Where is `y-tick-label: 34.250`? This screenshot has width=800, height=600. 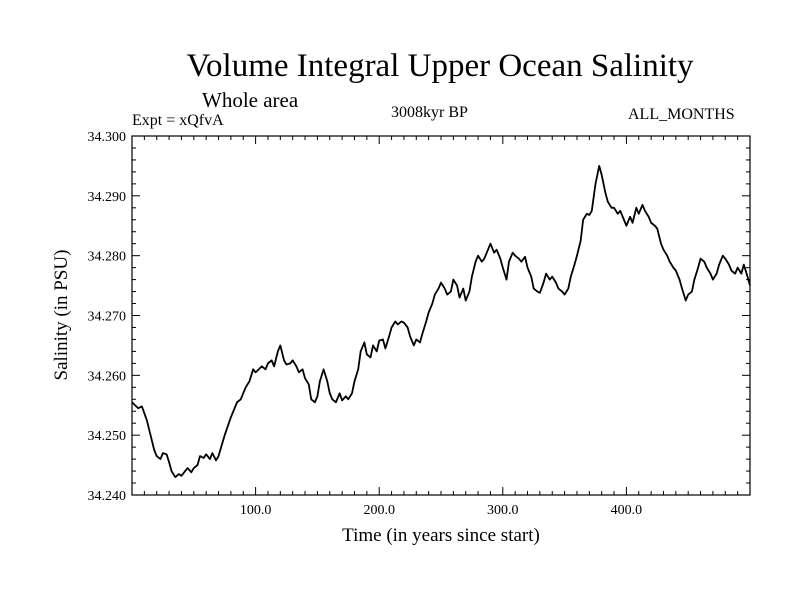
y-tick-label: 34.250 is located at coordinates (107, 436).